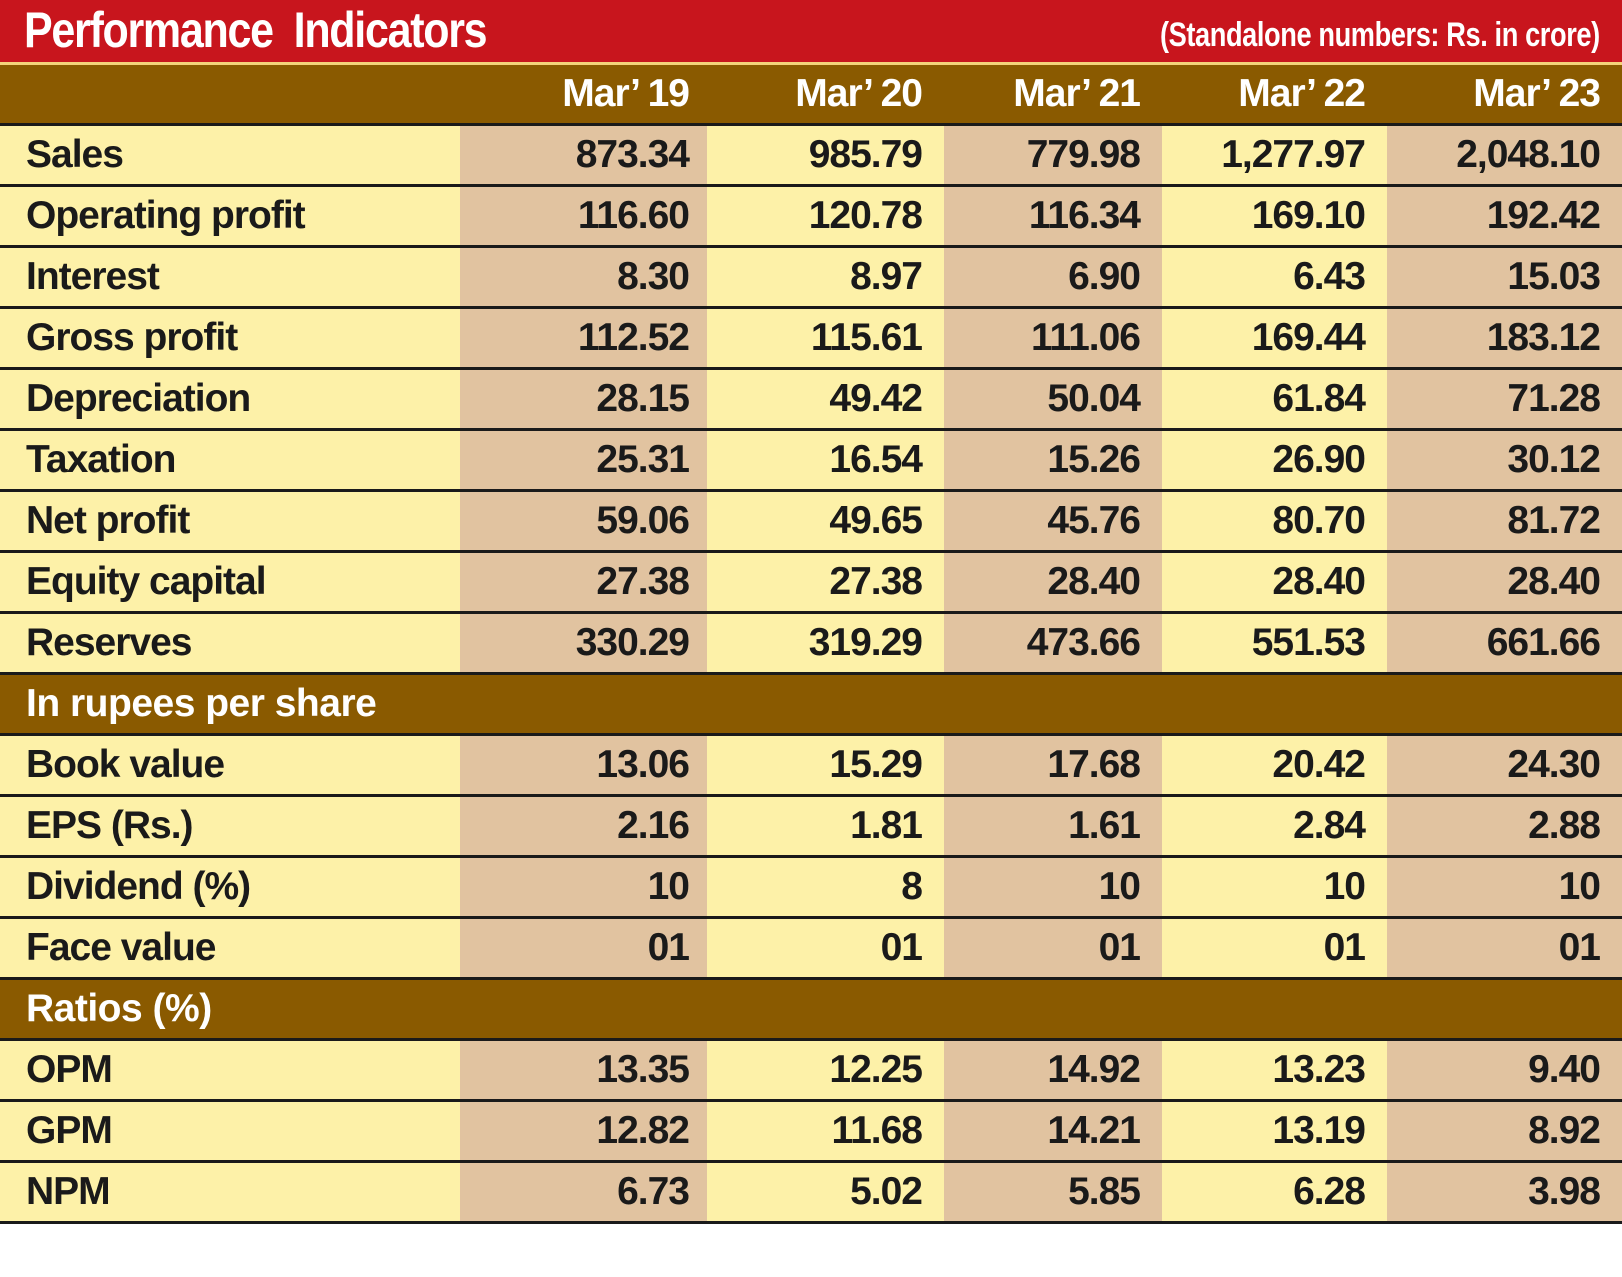 The image size is (1622, 1277). What do you see at coordinates (1053, 521) in the screenshot?
I see `value-cell: 45.76` at bounding box center [1053, 521].